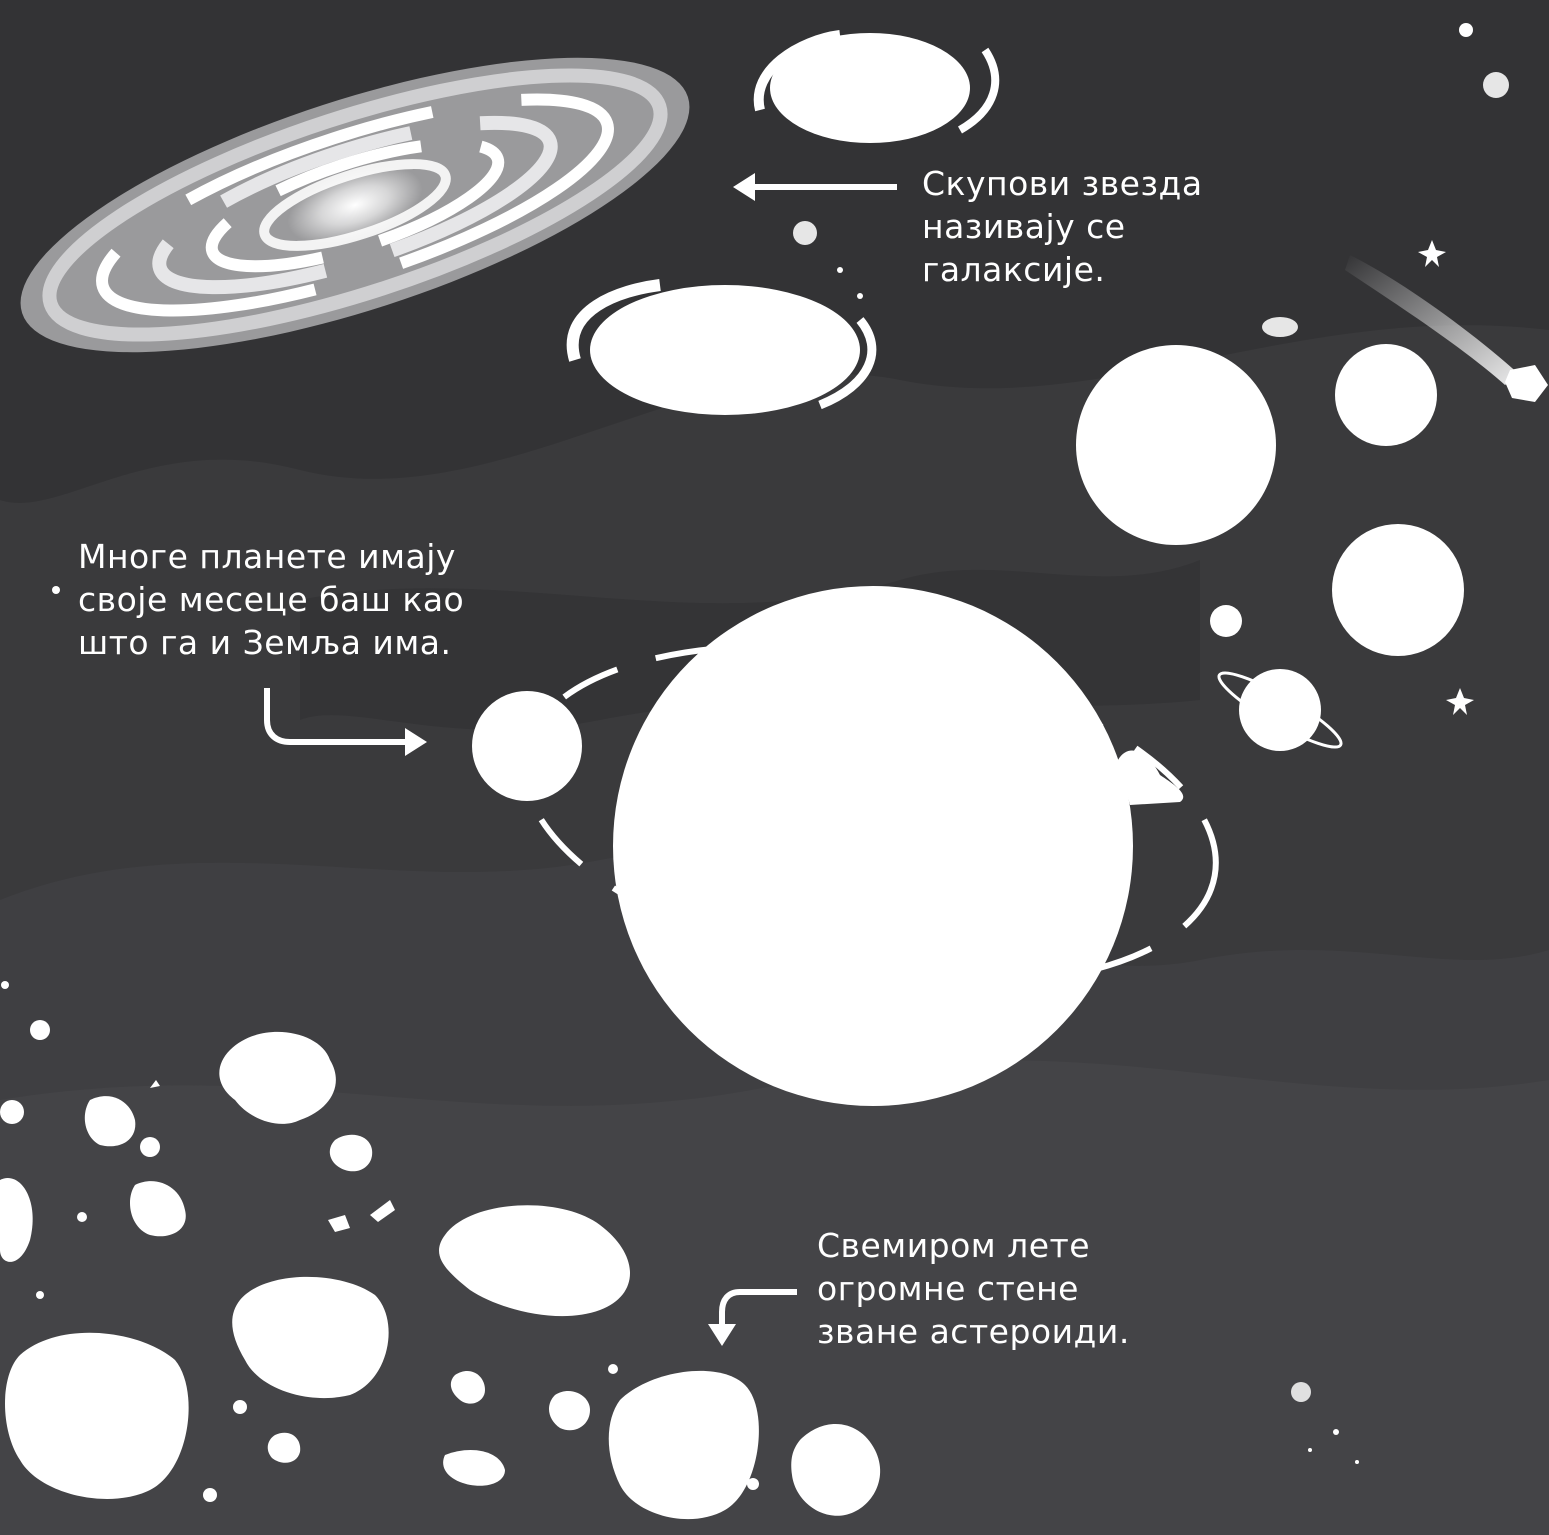 Image resolution: width=1549 pixels, height=1535 pixels. I want to click on caption-line: Свемиром лете, so click(954, 1245).